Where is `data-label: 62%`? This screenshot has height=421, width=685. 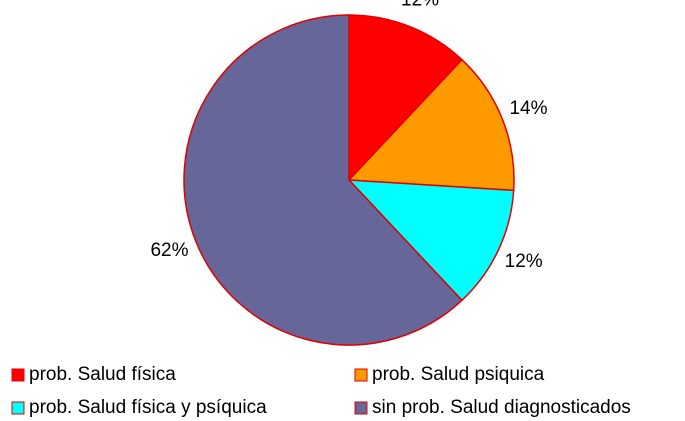 data-label: 62% is located at coordinates (169, 250).